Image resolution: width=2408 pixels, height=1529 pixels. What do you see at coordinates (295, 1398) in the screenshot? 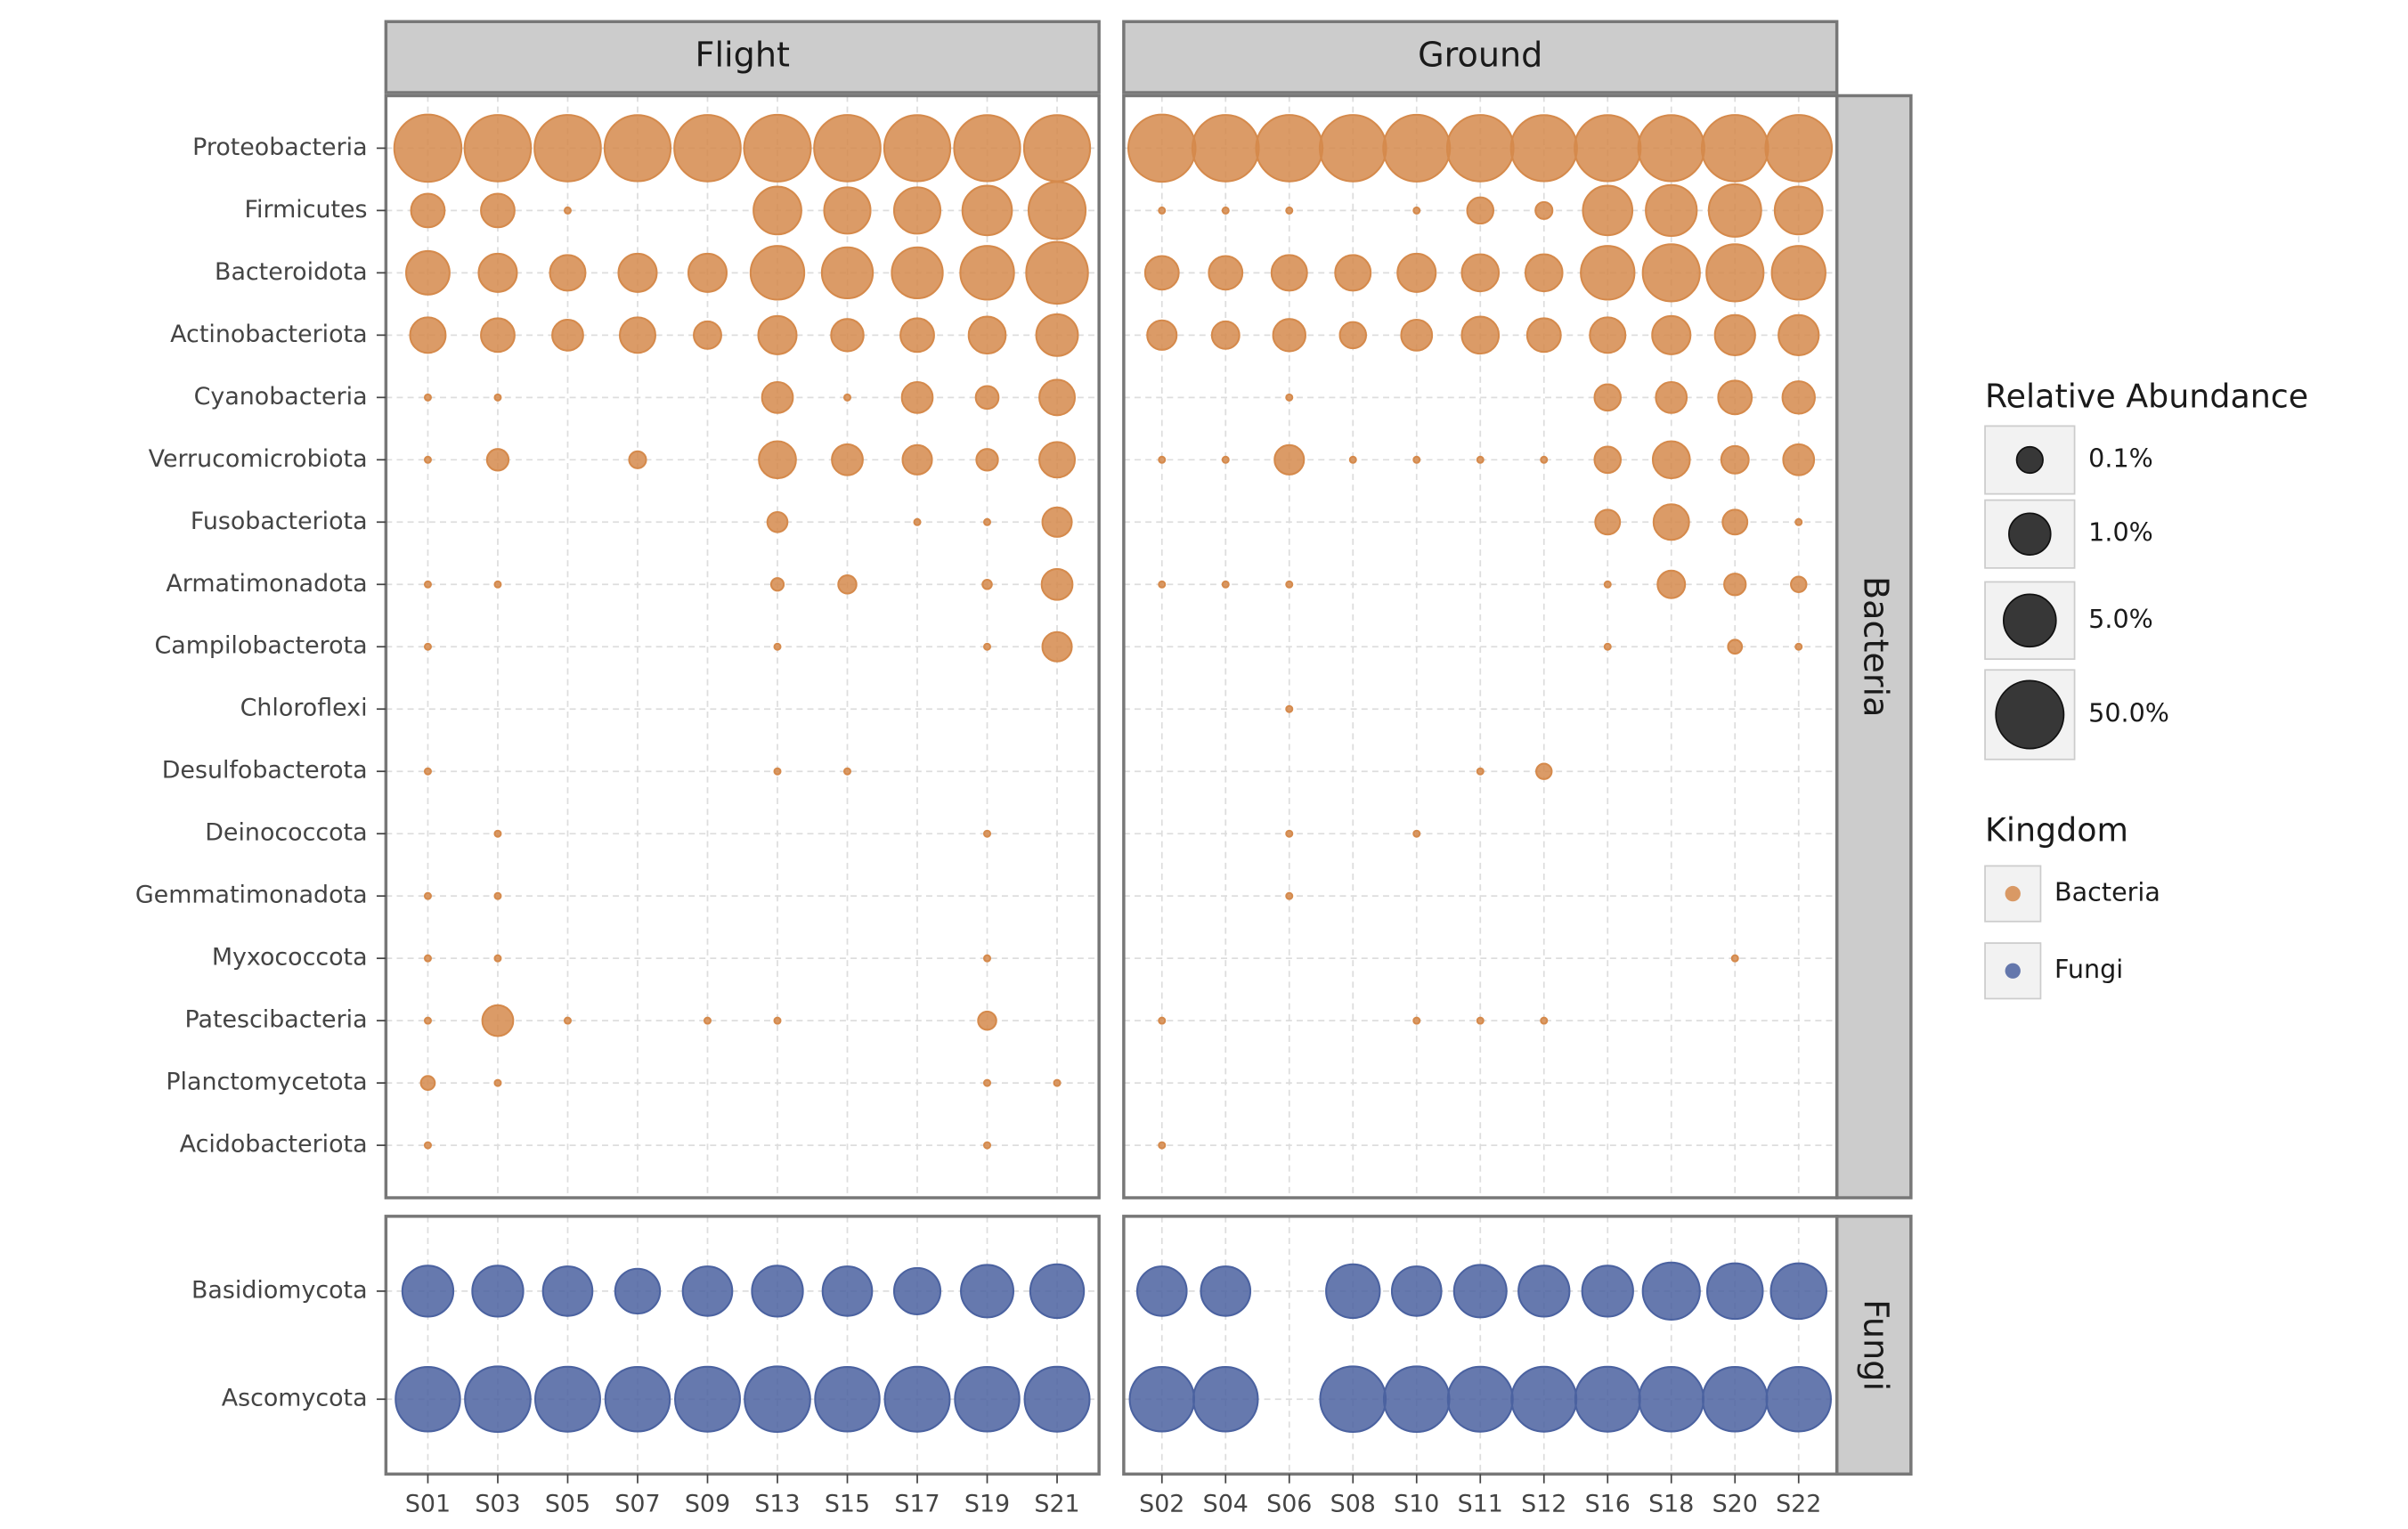
I see `y-tick-label: Ascomycota` at bounding box center [295, 1398].